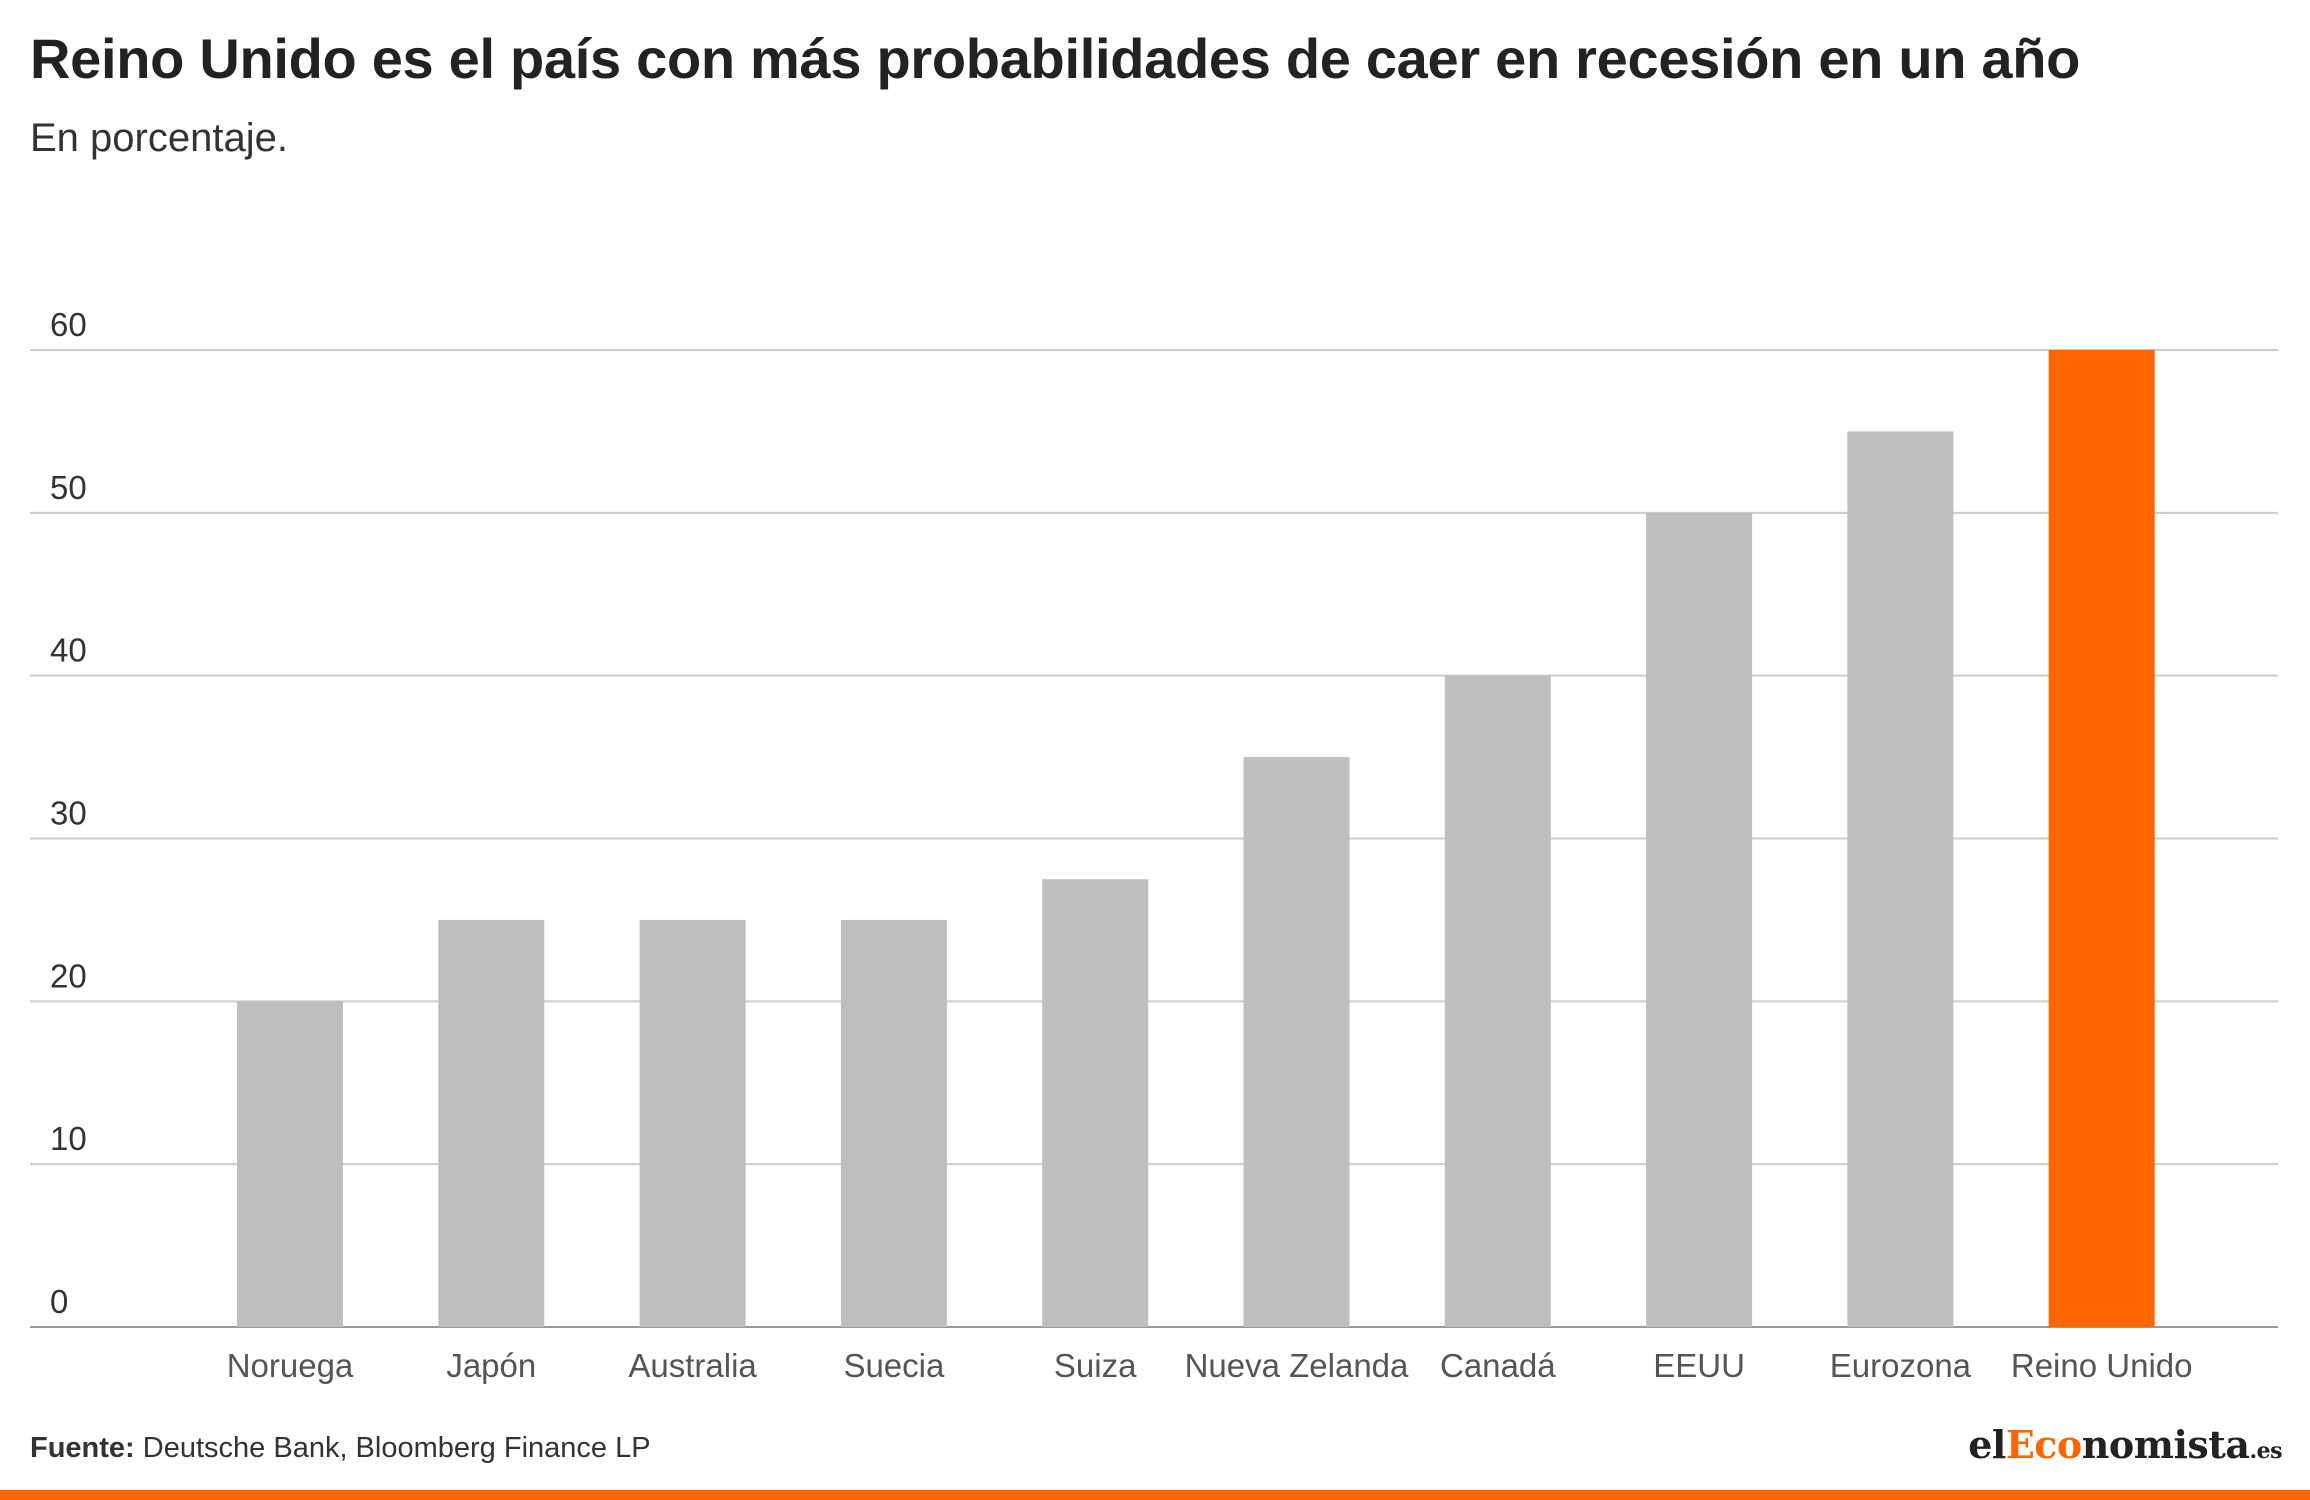 The height and width of the screenshot is (1500, 2310). What do you see at coordinates (692, 1365) in the screenshot?
I see `x-tick-label: Australia` at bounding box center [692, 1365].